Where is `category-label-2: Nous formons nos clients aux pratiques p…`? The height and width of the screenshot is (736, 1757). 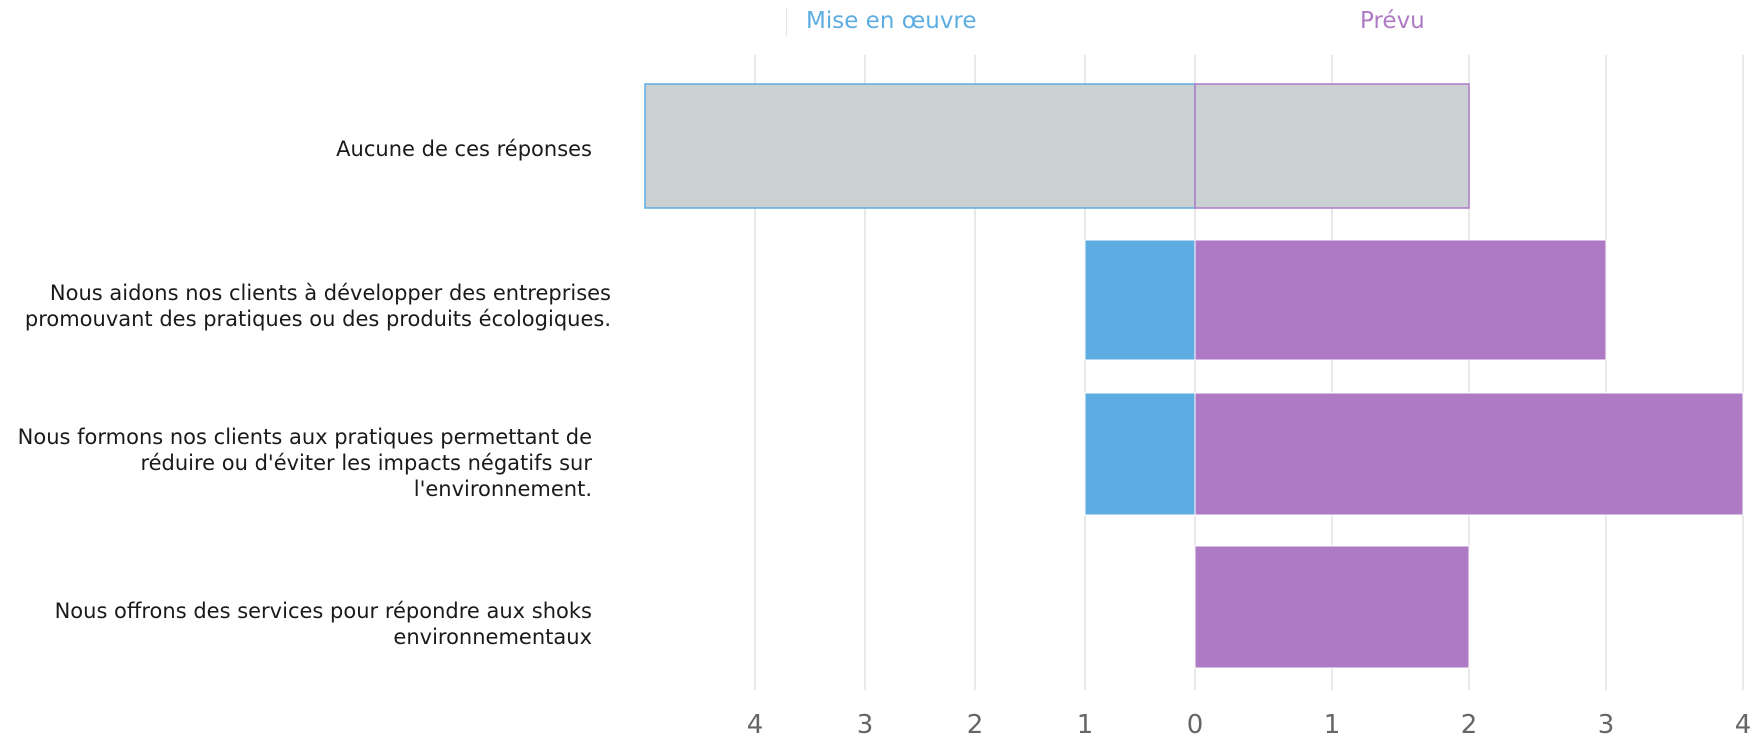 category-label-2: Nous formons nos clients aux pratiques p… is located at coordinates (304, 463).